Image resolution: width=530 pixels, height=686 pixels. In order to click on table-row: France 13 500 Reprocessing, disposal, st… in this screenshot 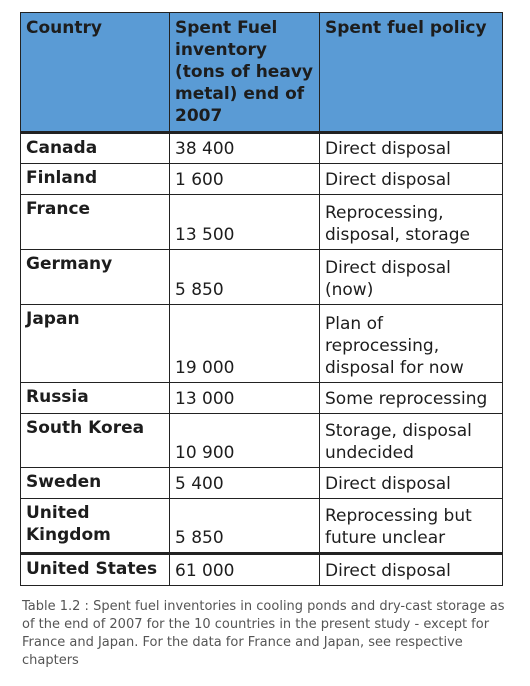, I will do `click(261, 222)`.